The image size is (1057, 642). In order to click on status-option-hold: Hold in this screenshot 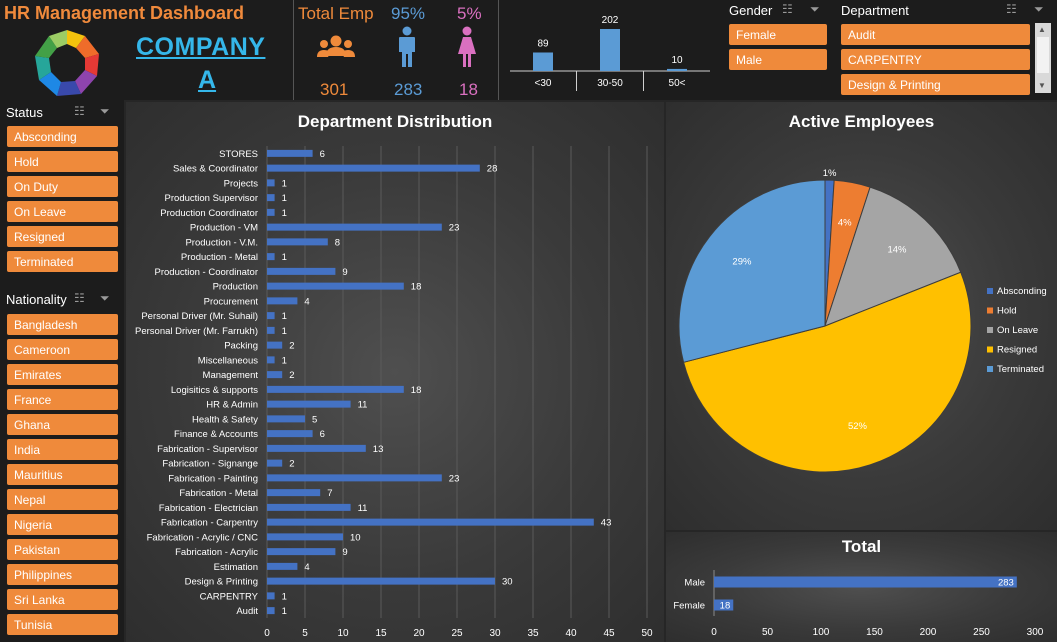, I will do `click(62, 161)`.